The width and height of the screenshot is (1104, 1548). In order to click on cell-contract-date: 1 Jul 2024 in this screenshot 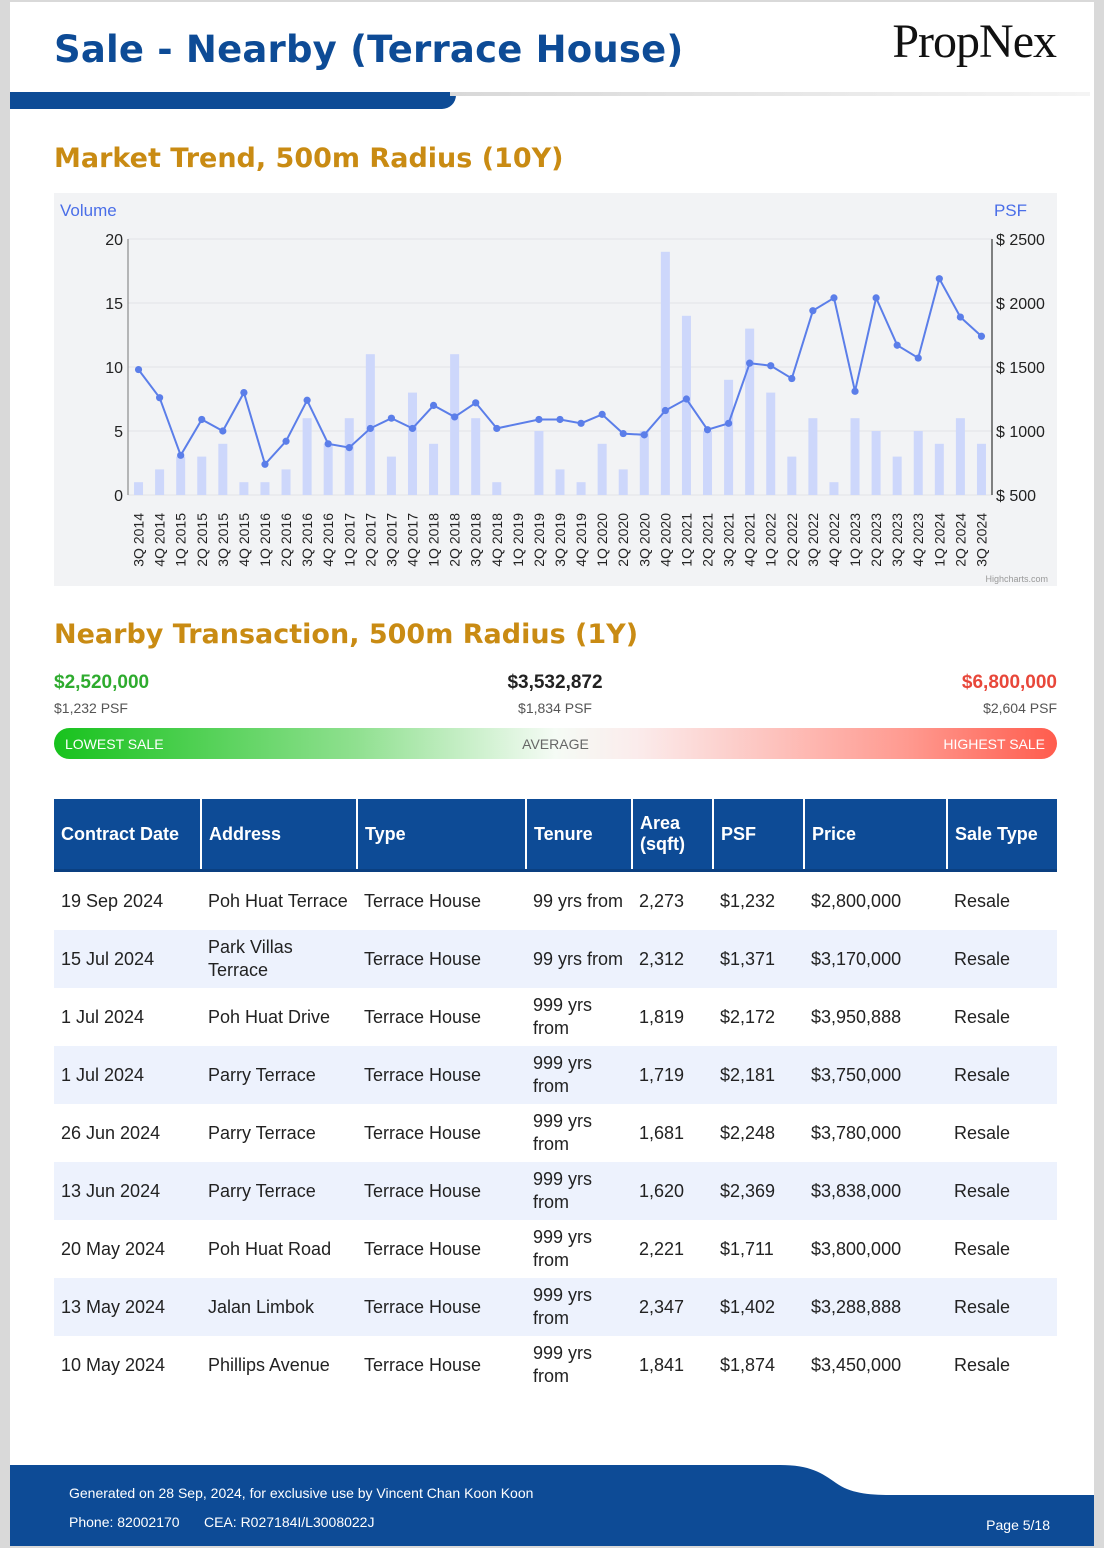, I will do `click(103, 1016)`.